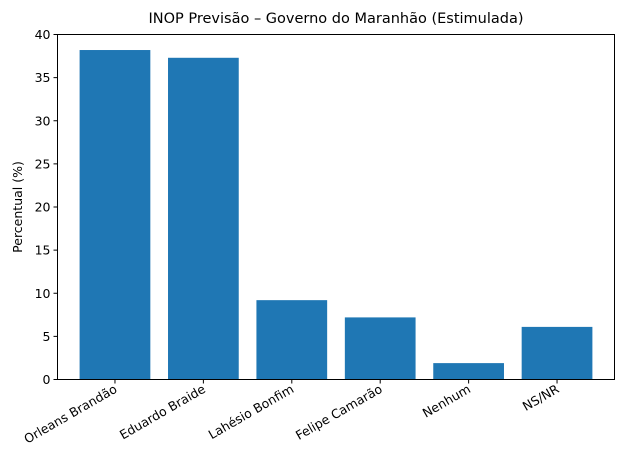  Describe the element at coordinates (17, 207) in the screenshot. I see `y-axis-label: Percentual (%)` at that location.